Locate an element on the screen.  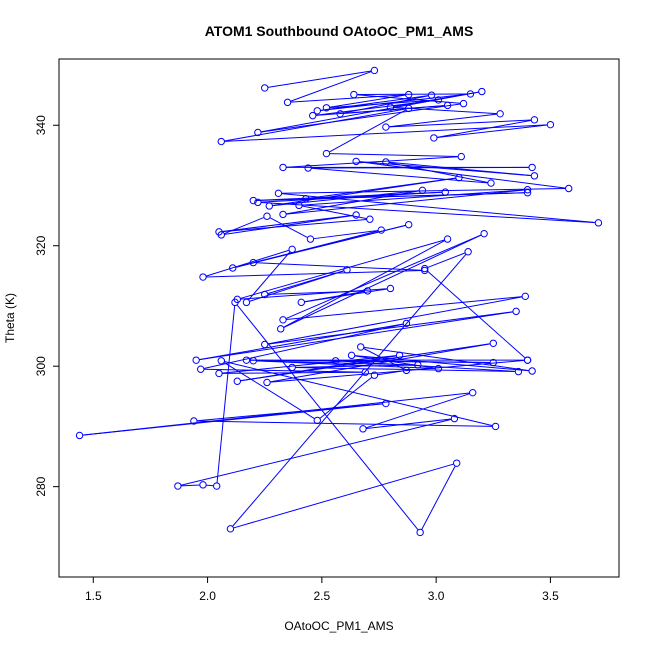
x-tick-label: 2.0 is located at coordinates (207, 596).